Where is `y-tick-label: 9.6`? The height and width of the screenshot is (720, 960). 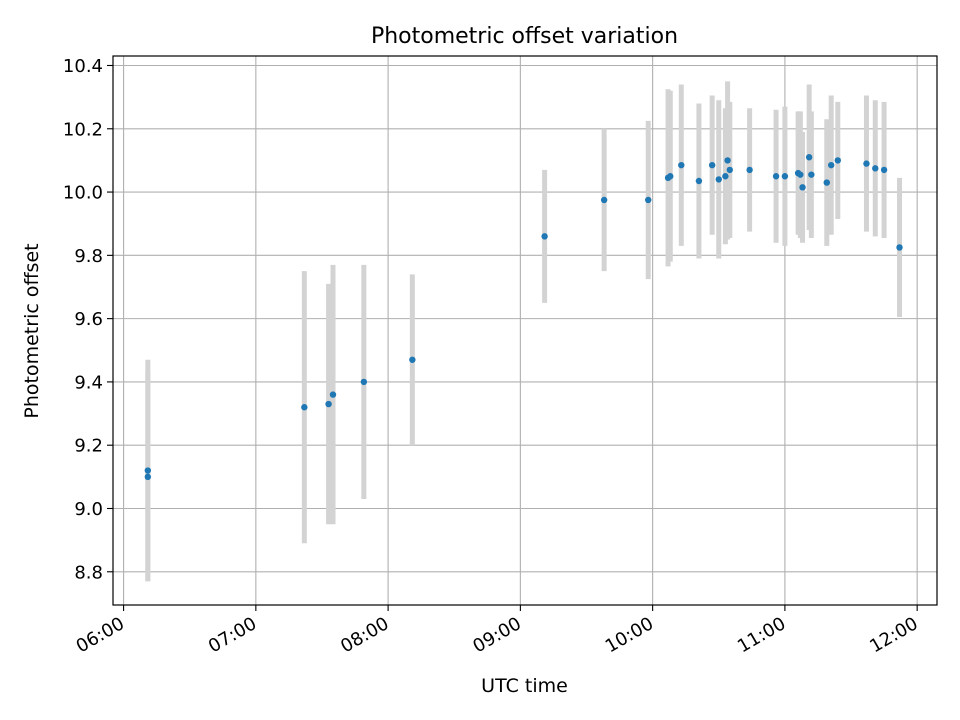 y-tick-label: 9.6 is located at coordinates (88, 319).